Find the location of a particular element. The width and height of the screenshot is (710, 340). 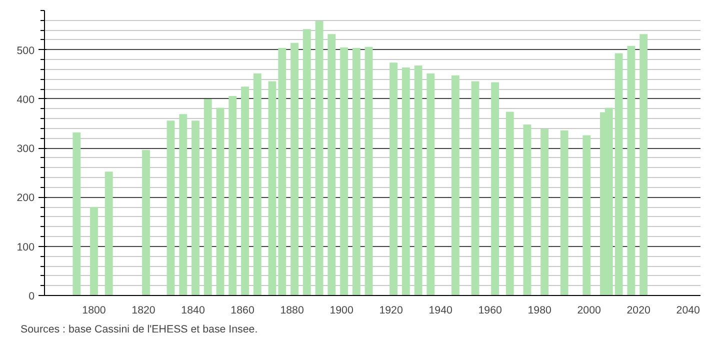

y-tick-label: 100 is located at coordinates (25, 247).